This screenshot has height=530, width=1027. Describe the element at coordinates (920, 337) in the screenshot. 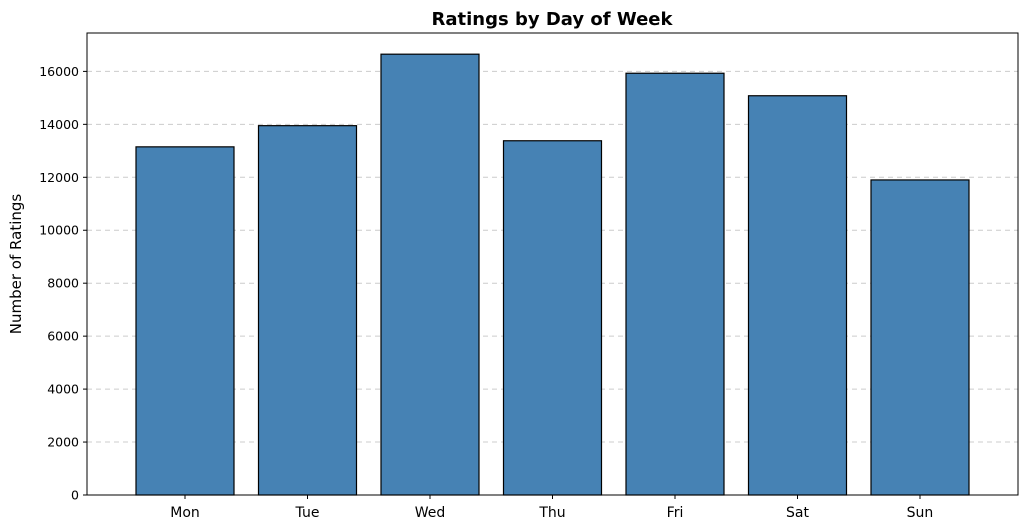

I see `bar-sun` at that location.